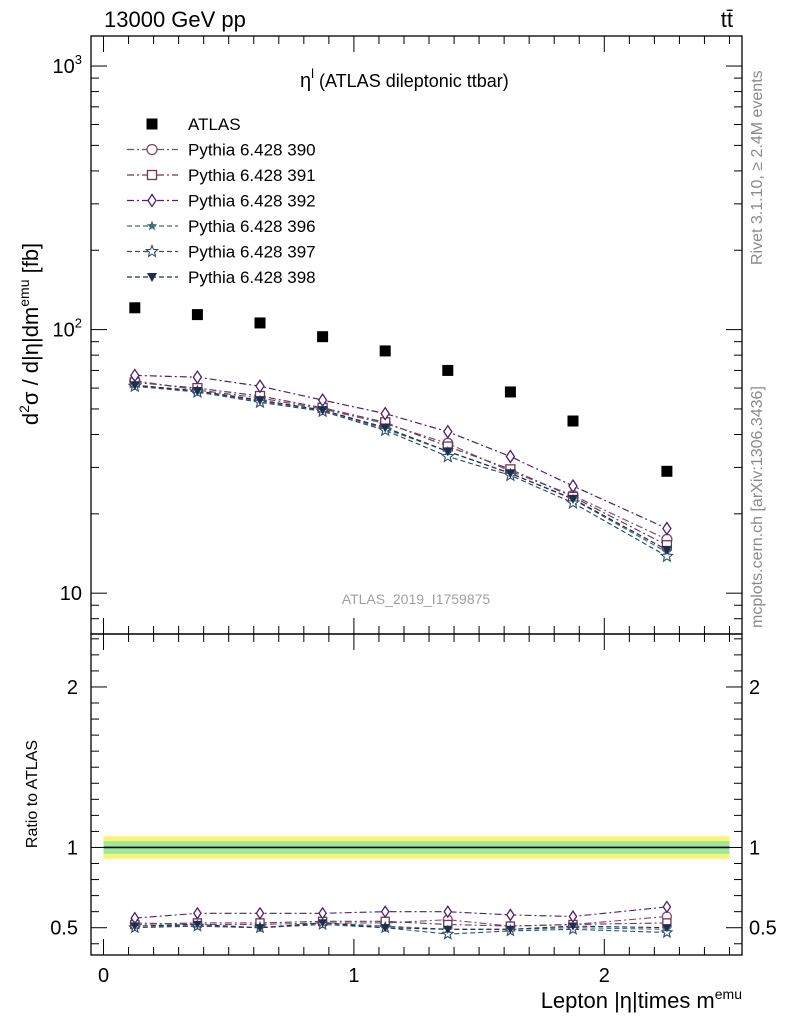 This screenshot has height=1024, width=786. What do you see at coordinates (252, 277) in the screenshot?
I see `legend-label: Pythia 6.428 398` at bounding box center [252, 277].